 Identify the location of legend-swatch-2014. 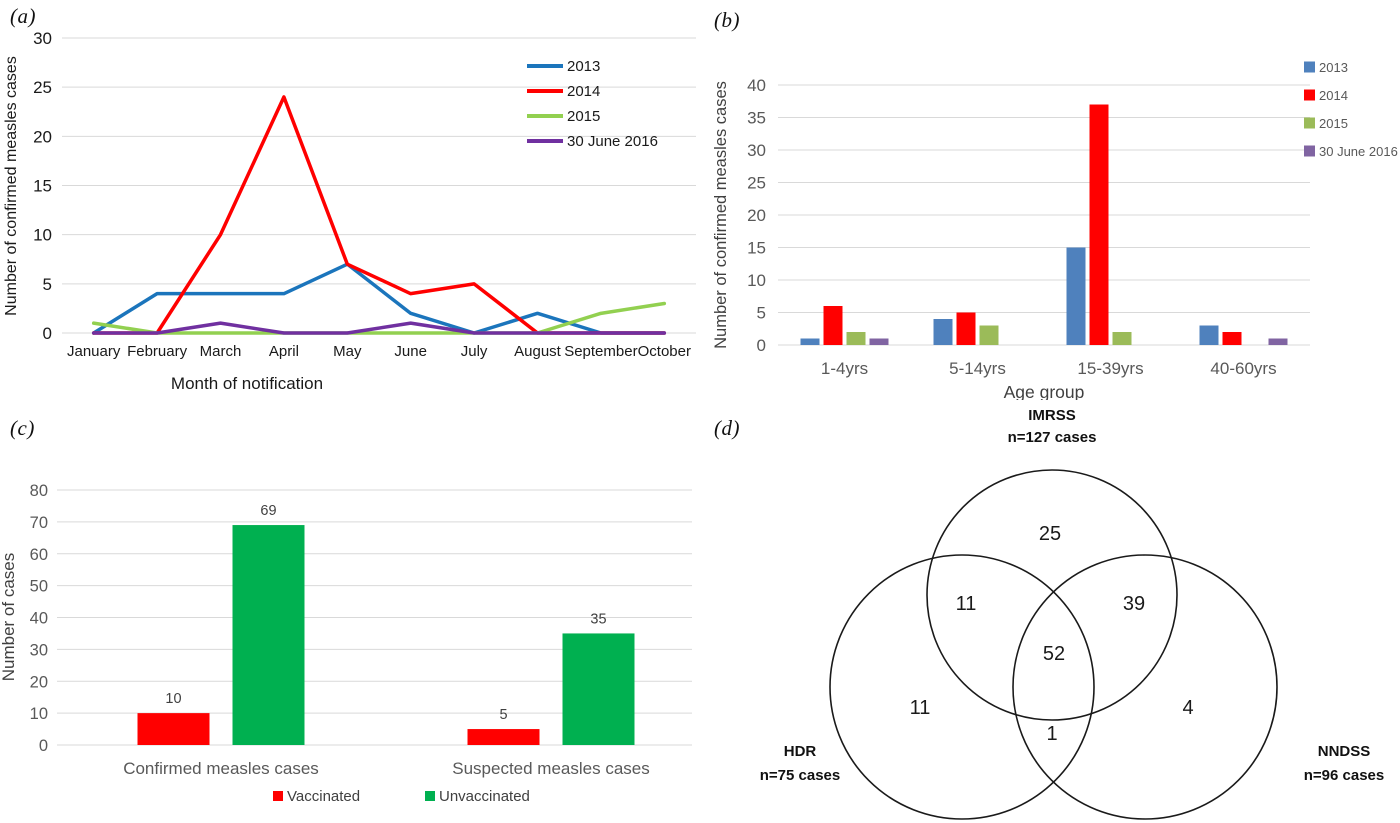
(1309, 95).